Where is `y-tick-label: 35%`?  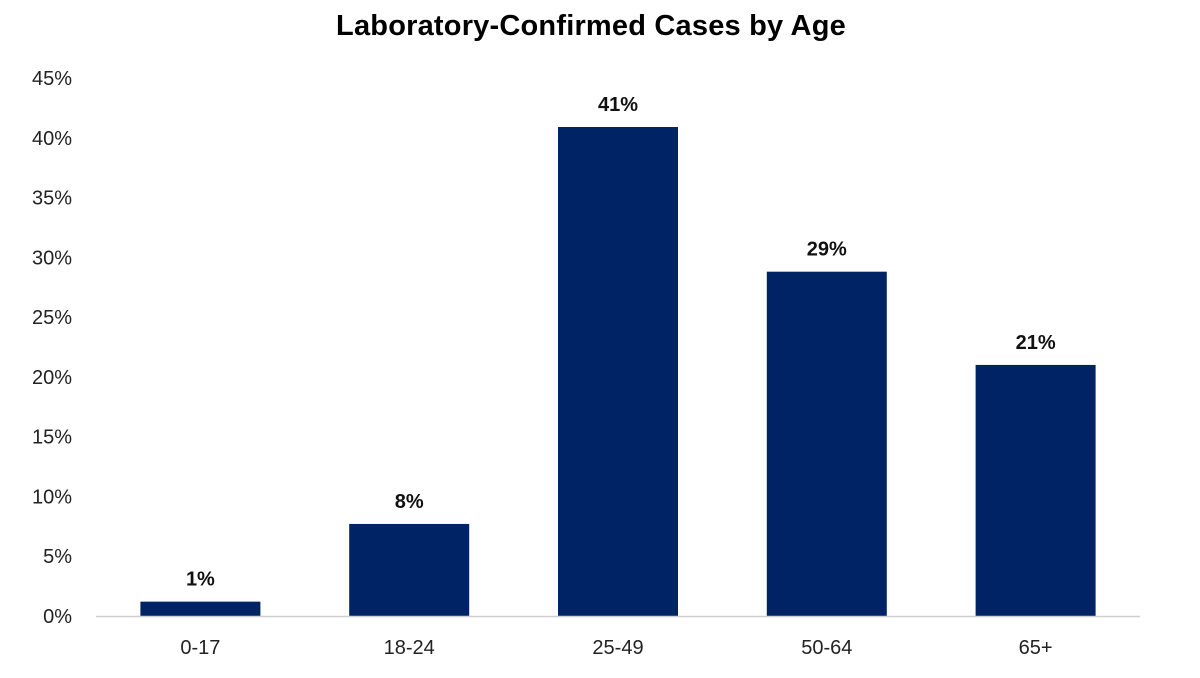
y-tick-label: 35% is located at coordinates (52, 199).